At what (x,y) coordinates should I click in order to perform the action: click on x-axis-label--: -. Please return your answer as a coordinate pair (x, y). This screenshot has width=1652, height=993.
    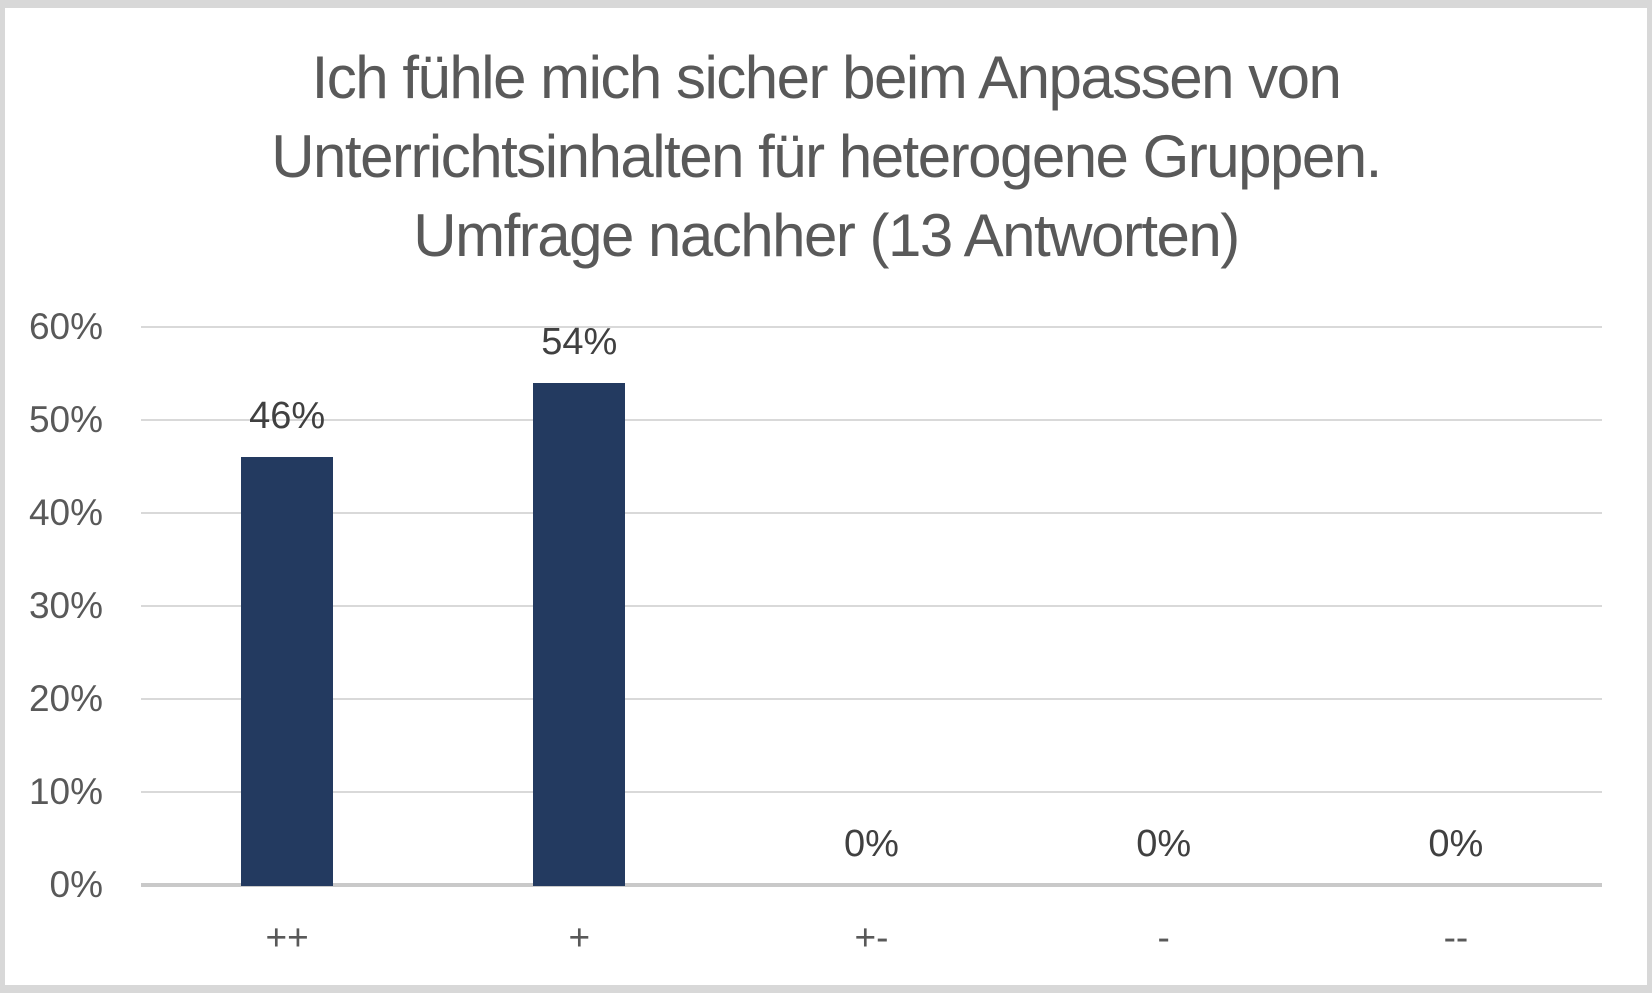
    Looking at the image, I should click on (1163, 937).